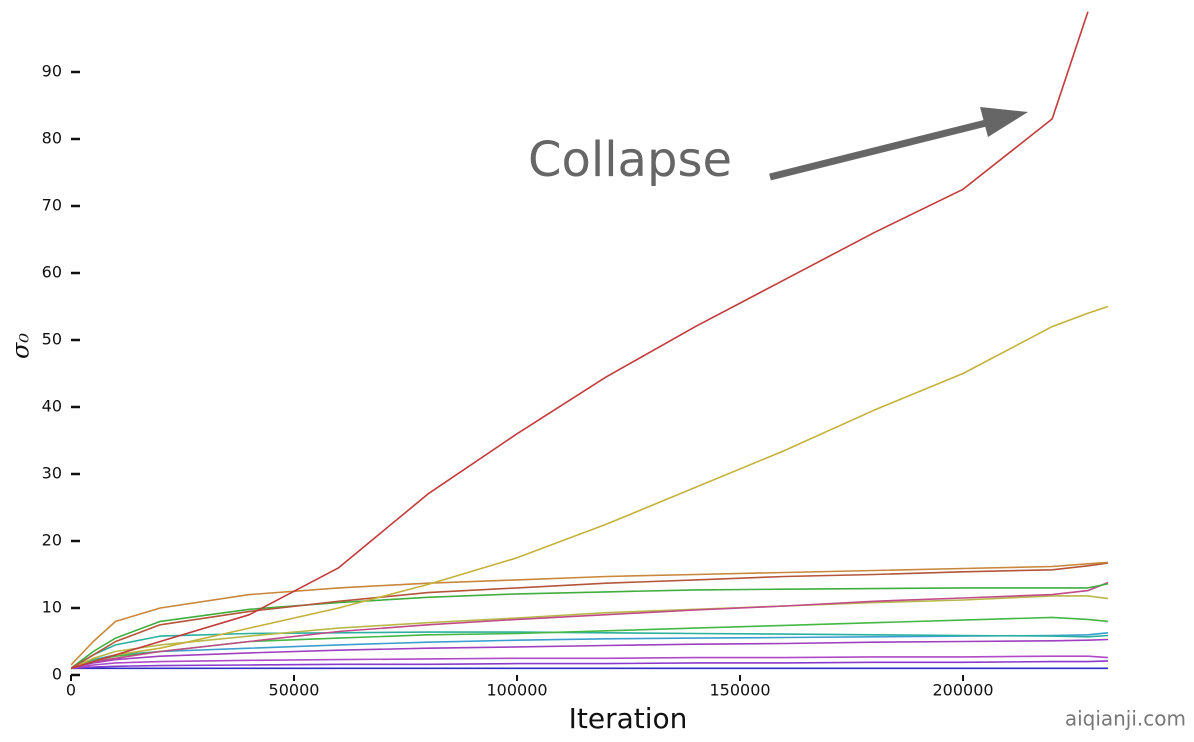 The height and width of the screenshot is (742, 1194). I want to click on y-tick-label: 70, so click(52, 205).